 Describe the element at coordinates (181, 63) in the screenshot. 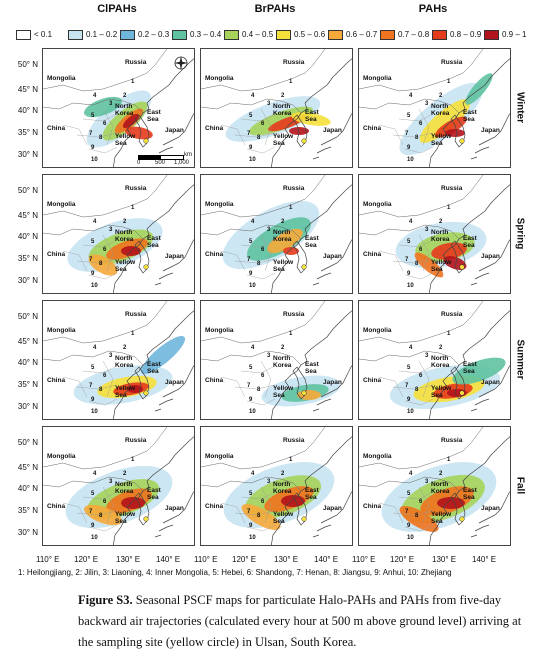

I see `north-arrow-icon` at that location.